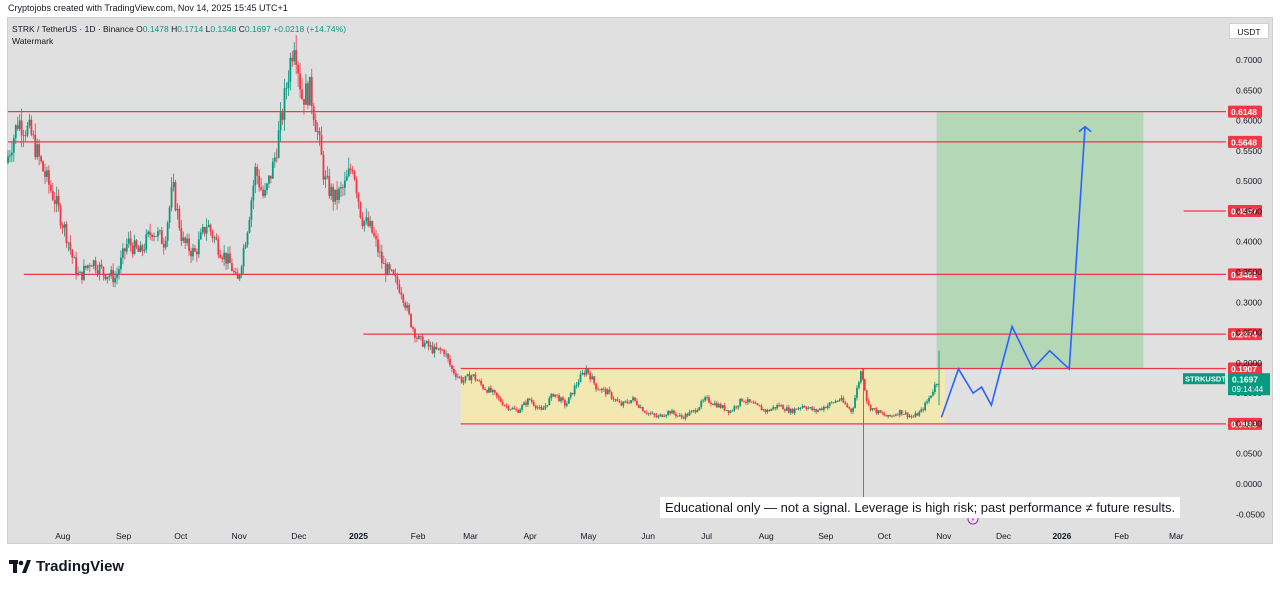 This screenshot has height=589, width=1280. Describe the element at coordinates (1249, 31) in the screenshot. I see `currency-selector: USDT` at that location.